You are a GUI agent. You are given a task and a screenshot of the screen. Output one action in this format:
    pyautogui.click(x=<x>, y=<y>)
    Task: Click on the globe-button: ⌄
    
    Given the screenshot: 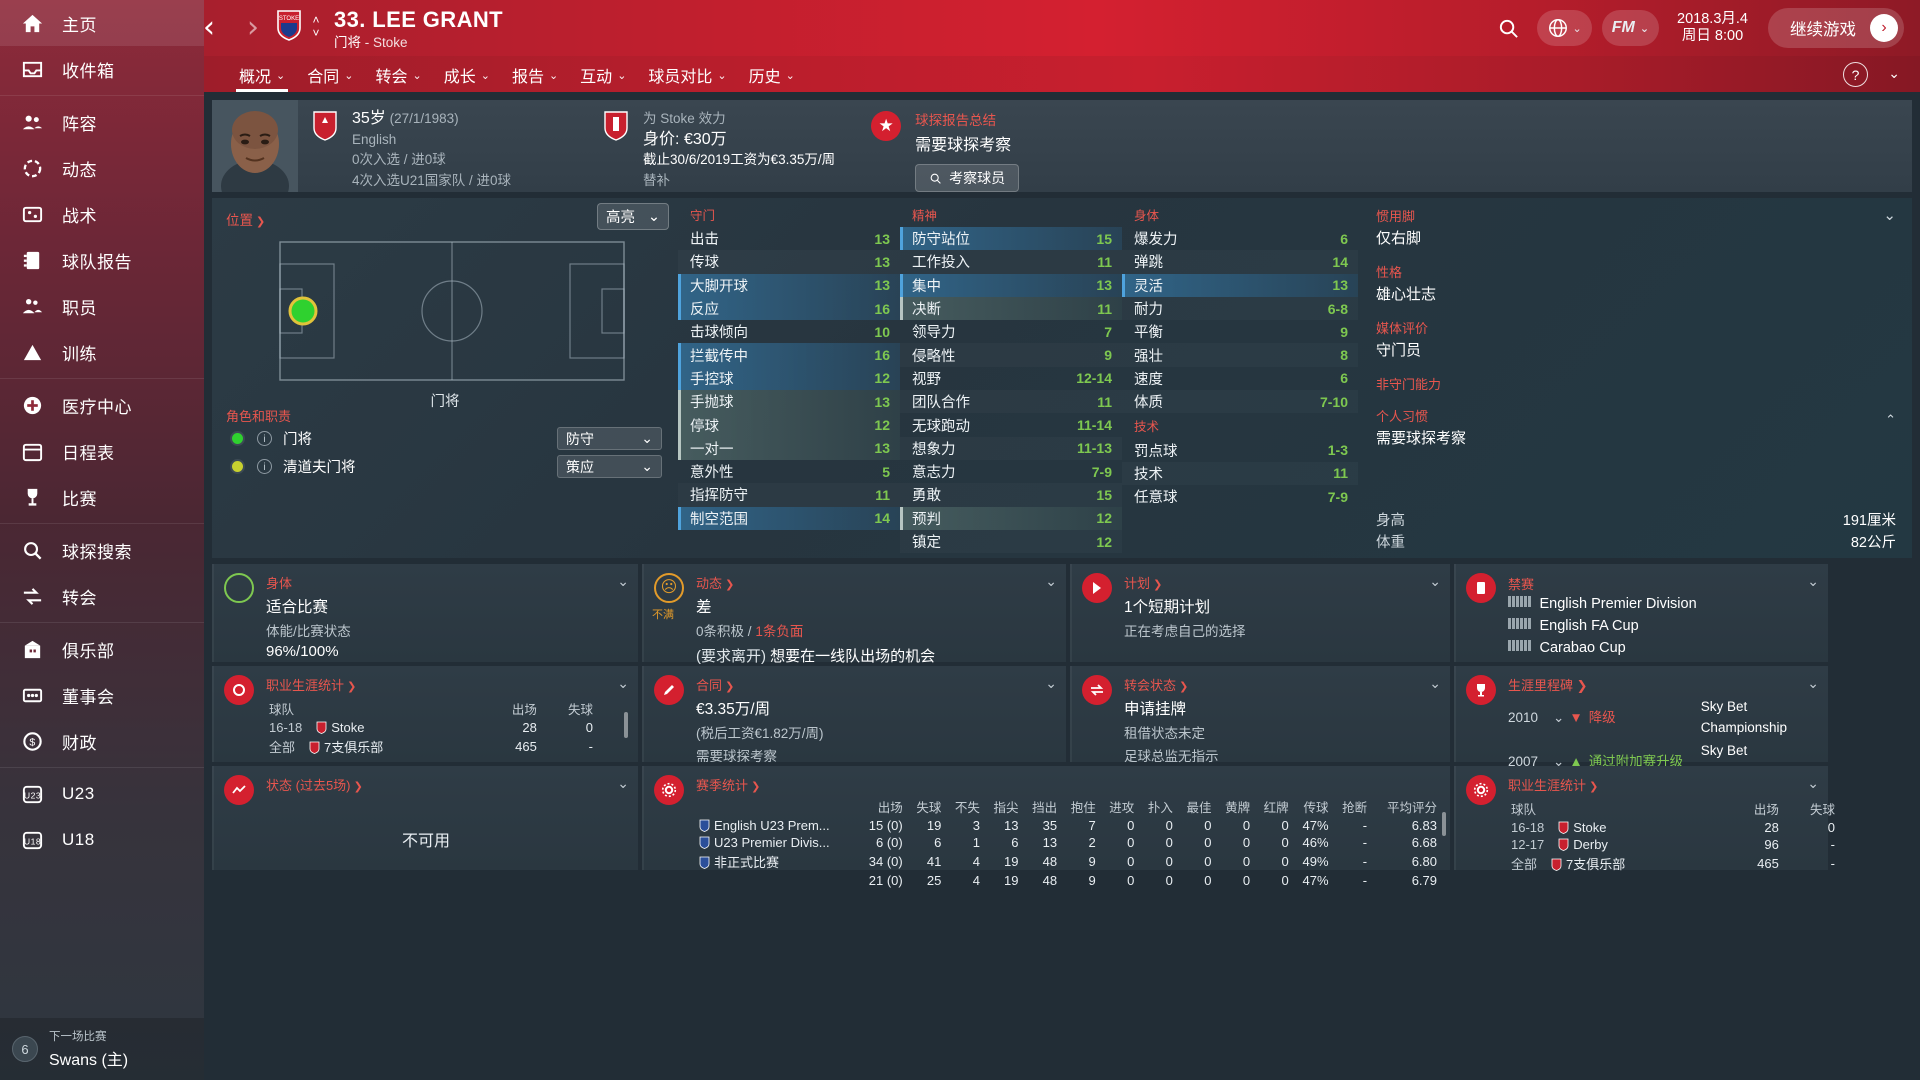 What is the action you would take?
    pyautogui.click(x=1564, y=28)
    